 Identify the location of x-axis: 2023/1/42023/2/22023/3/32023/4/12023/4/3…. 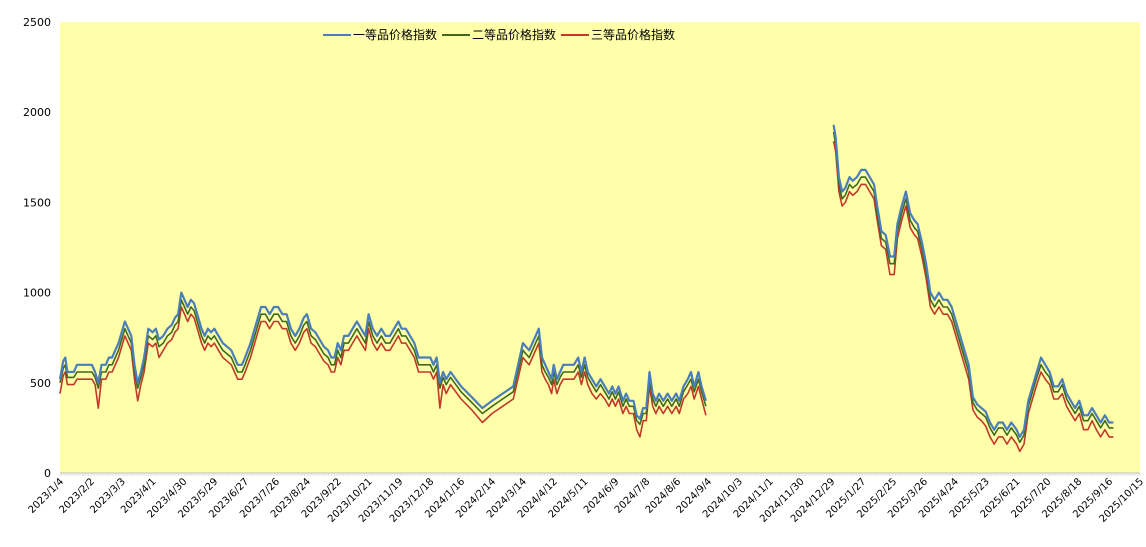
(586, 498).